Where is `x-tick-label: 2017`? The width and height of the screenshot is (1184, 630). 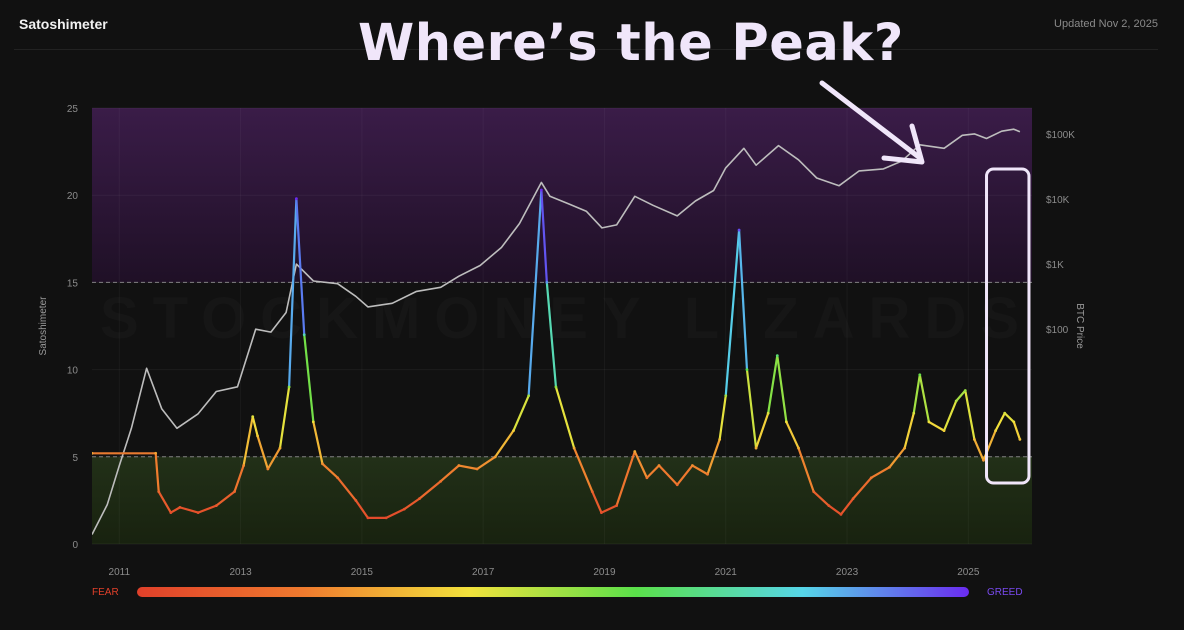
x-tick-label: 2017 is located at coordinates (483, 572).